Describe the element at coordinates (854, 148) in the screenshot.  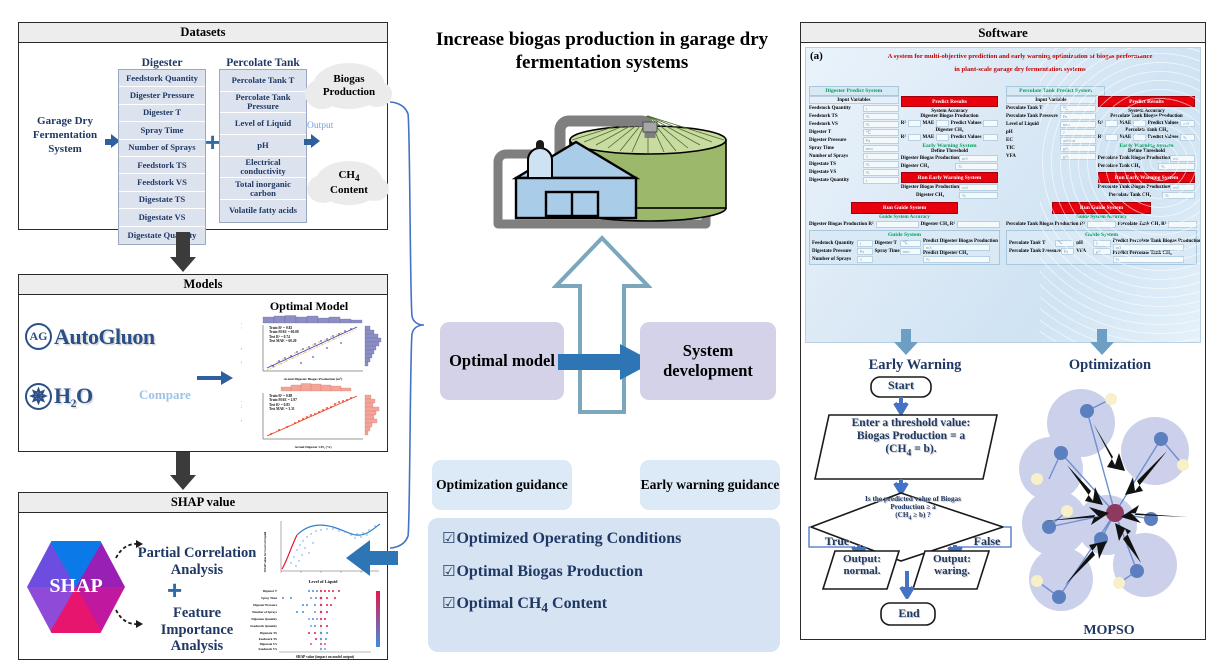
I see `software-input-row: Spray Time min` at that location.